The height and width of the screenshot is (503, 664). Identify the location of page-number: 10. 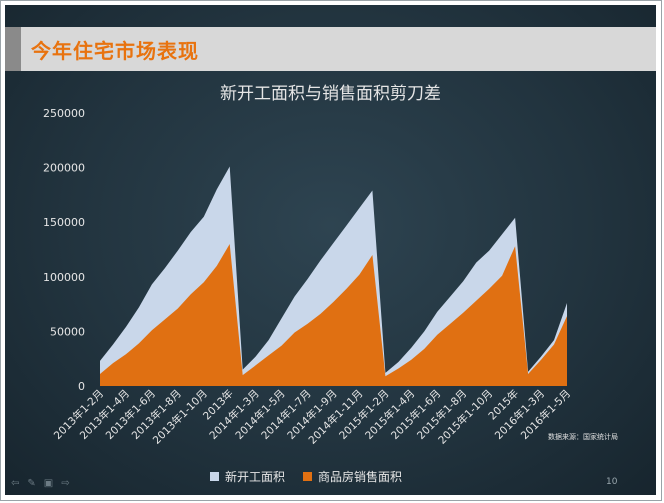
(612, 482).